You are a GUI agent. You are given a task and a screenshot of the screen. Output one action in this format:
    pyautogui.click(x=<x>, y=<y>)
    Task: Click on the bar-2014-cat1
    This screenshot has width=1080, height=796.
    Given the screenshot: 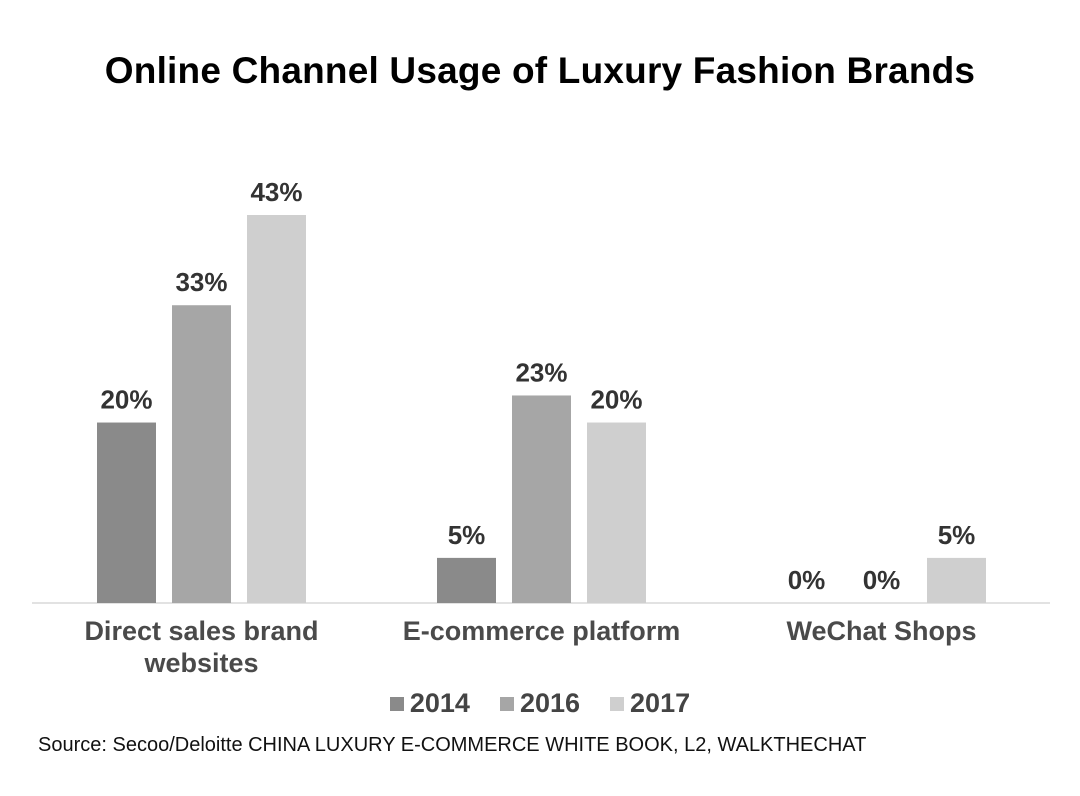 What is the action you would take?
    pyautogui.click(x=466, y=580)
    